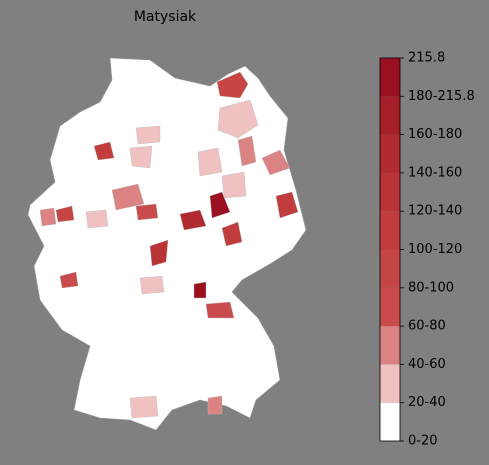  What do you see at coordinates (441, 96) in the screenshot?
I see `colorbar-label: 180-215.8` at bounding box center [441, 96].